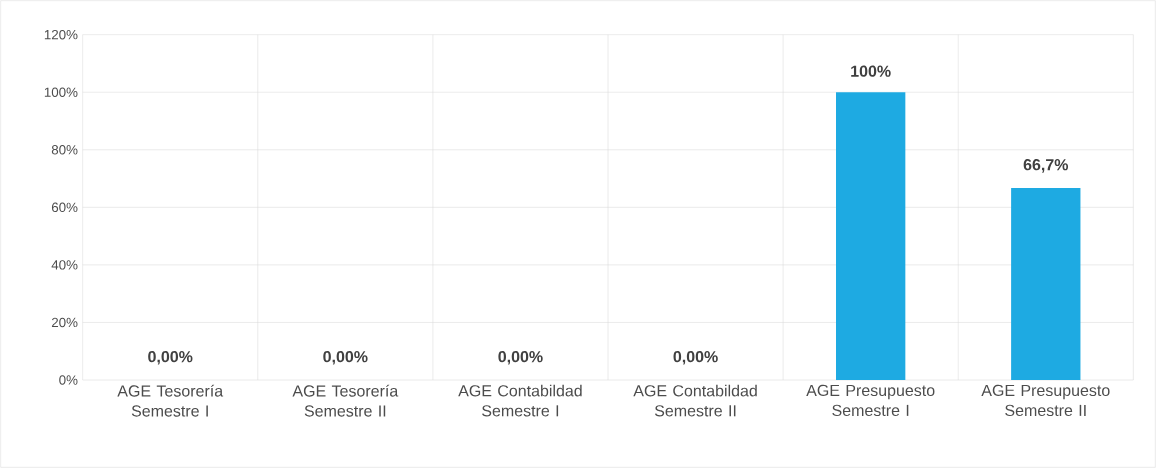 Image resolution: width=1156 pixels, height=468 pixels. What do you see at coordinates (61, 34) in the screenshot?
I see `y-tick-label: 120%` at bounding box center [61, 34].